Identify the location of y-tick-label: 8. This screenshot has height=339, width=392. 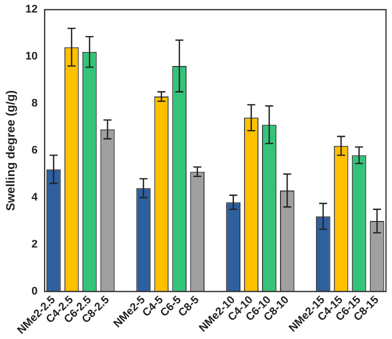
(35, 104).